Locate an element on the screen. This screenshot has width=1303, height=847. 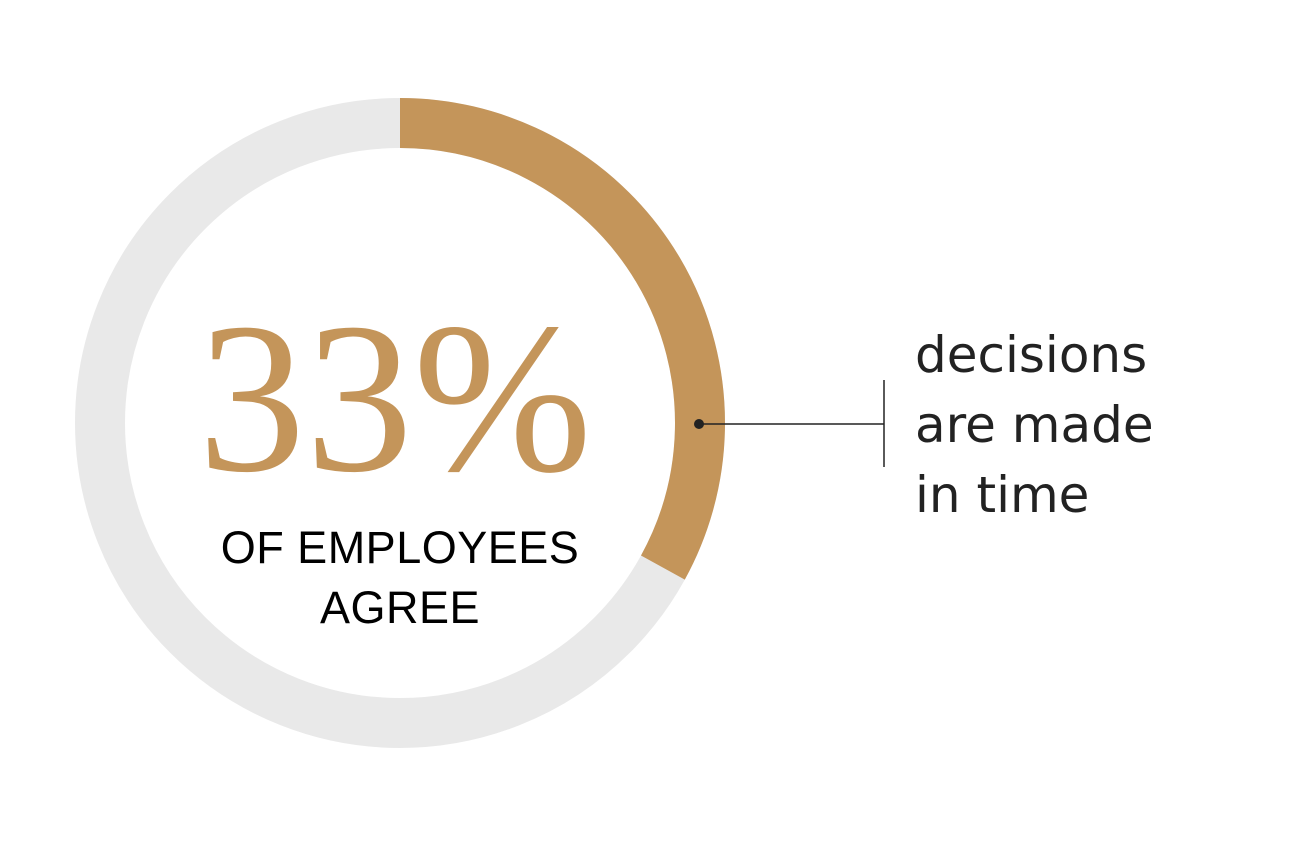
subtitle: OF EMPLOYEES AGREE is located at coordinates (400, 577).